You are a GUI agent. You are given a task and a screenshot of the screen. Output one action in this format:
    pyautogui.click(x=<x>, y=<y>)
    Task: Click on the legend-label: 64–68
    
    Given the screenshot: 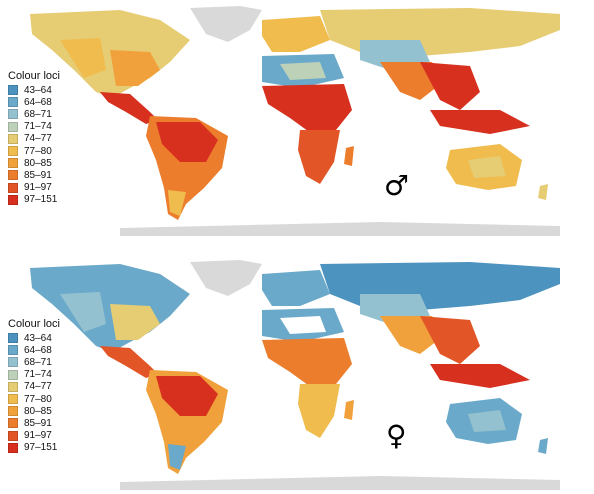 What is the action you would take?
    pyautogui.click(x=38, y=102)
    